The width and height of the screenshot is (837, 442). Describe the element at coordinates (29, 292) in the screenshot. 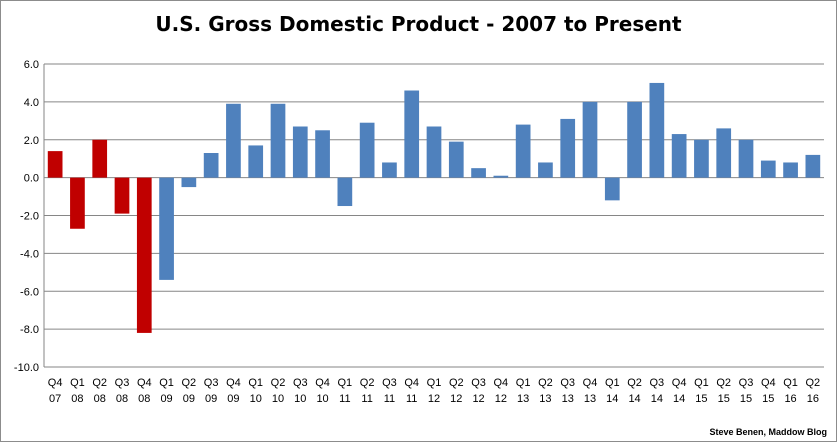

I see `y-tick-label: -6.0` at that location.